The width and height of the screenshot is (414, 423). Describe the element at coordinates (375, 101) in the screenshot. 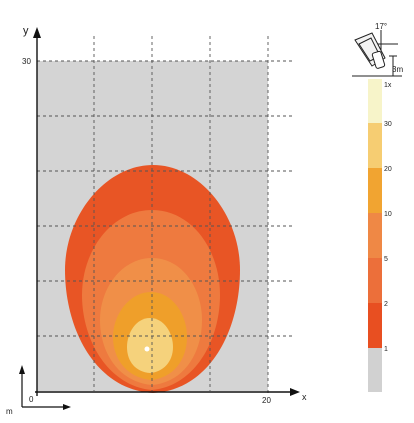

I see `legend-swatch-1x` at that location.